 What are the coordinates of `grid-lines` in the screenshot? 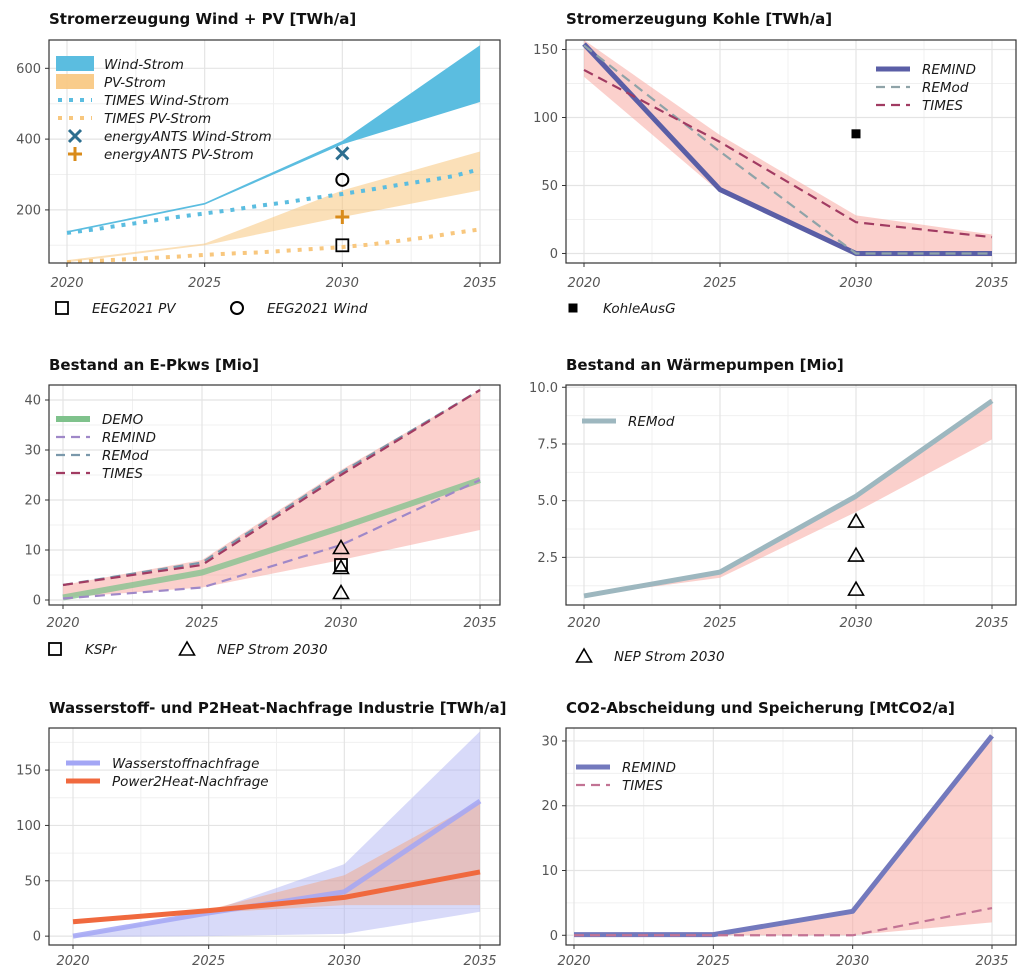 It's located at (791, 495).